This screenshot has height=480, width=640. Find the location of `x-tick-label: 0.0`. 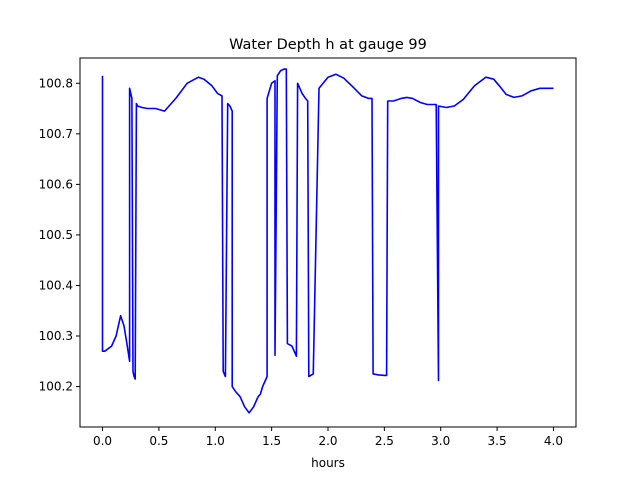

x-tick-label: 0.0 is located at coordinates (102, 441).